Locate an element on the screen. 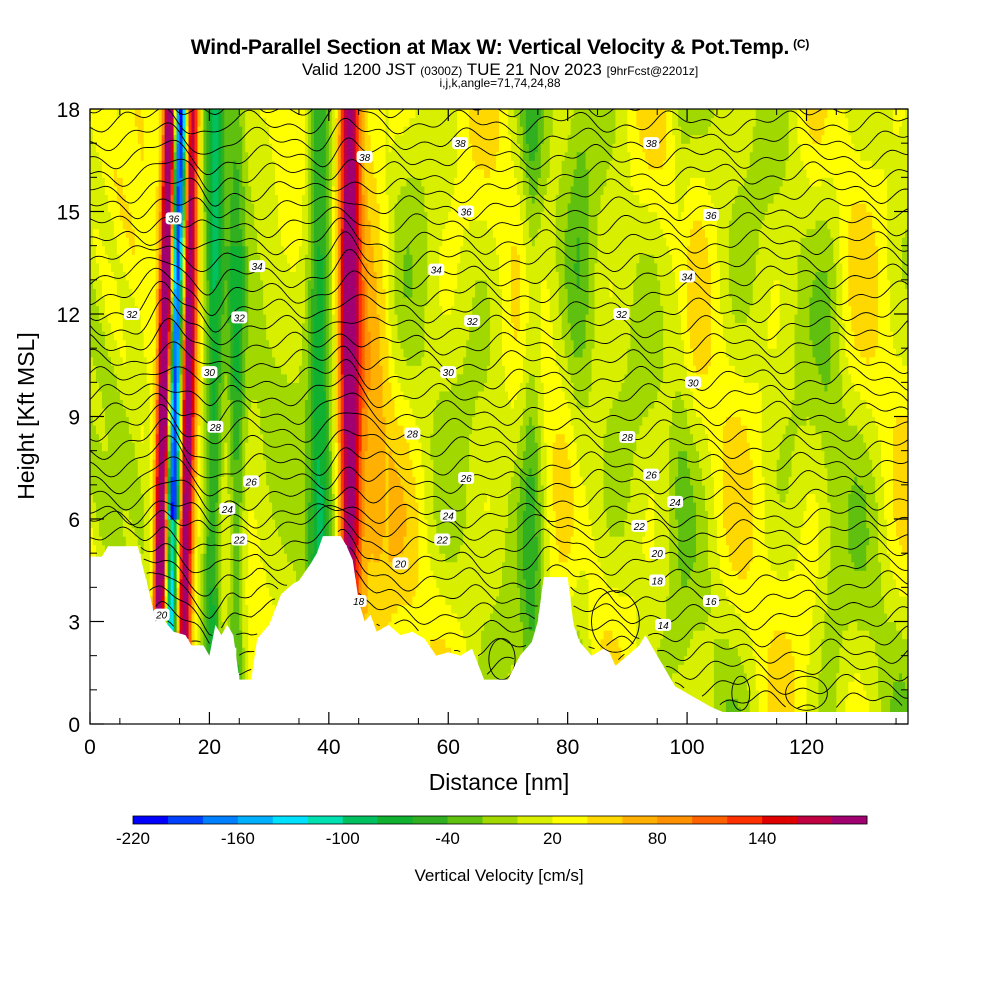 The height and width of the screenshot is (1000, 1000). copyright-mark: (C) is located at coordinates (801, 44).